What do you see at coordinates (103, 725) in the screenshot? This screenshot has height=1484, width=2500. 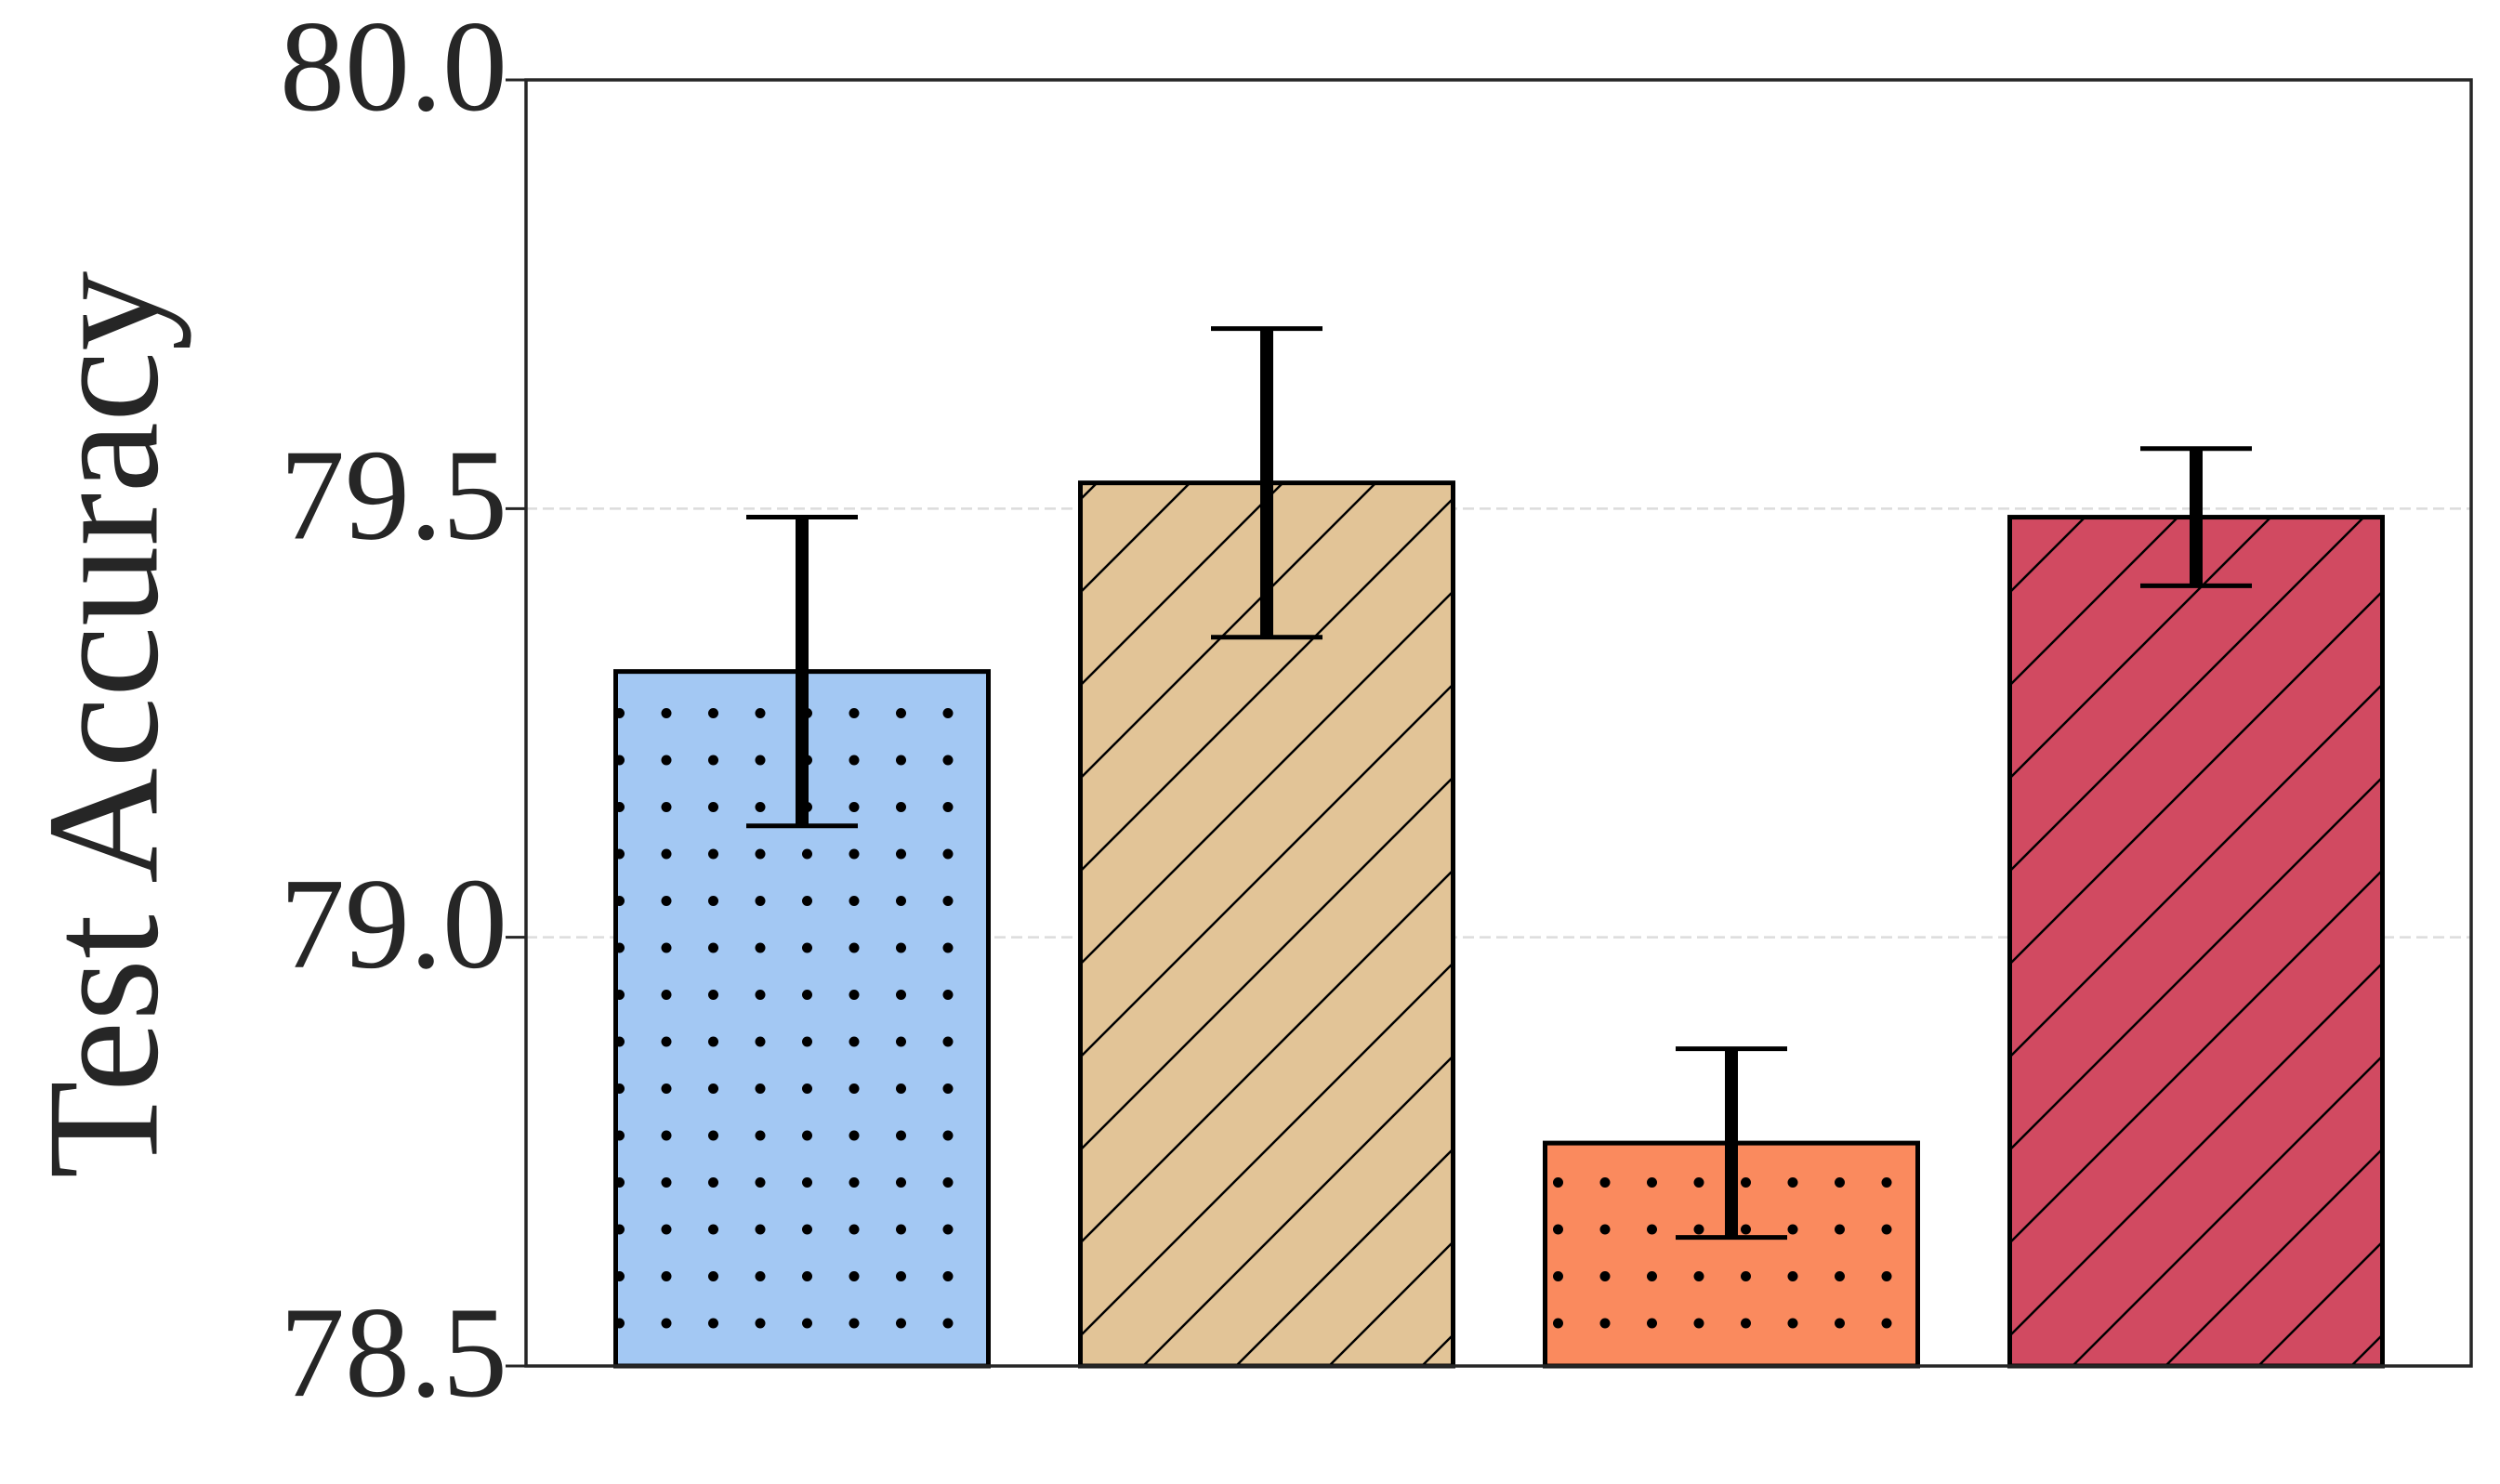 I see `y-axis-label: Test Accuracy` at bounding box center [103, 725].